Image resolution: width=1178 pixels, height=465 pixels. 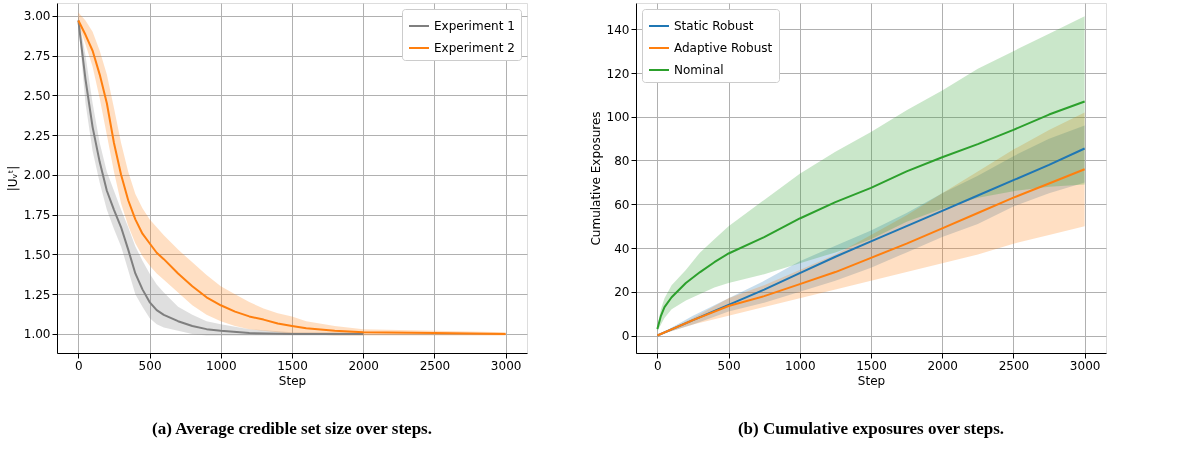 What do you see at coordinates (292, 428) in the screenshot?
I see `text: (a) Average credible set size over steps.` at bounding box center [292, 428].